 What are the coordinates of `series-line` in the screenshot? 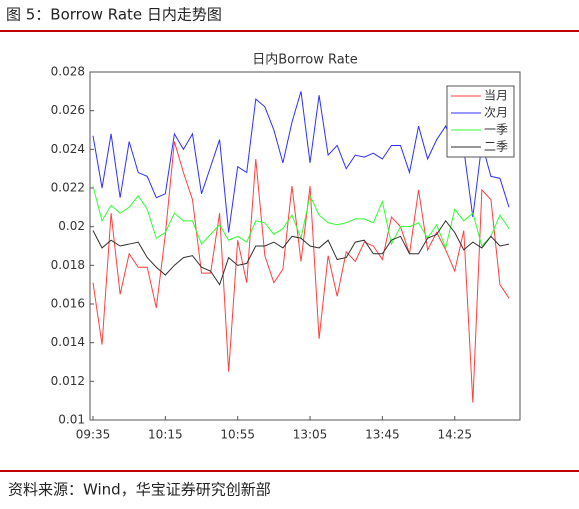 It's located at (301, 253).